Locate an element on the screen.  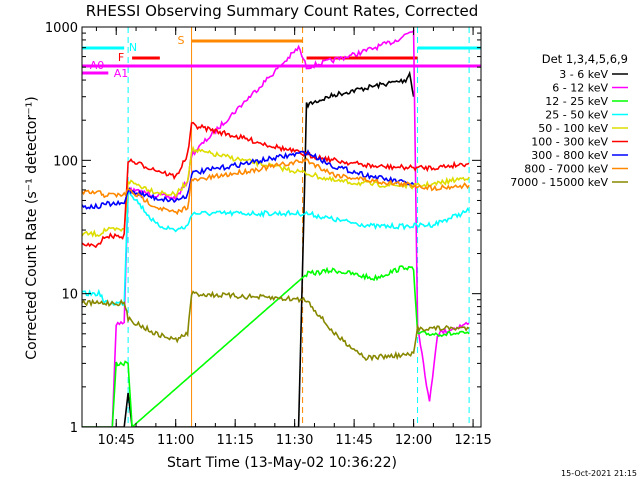
x-tick-label: 10:45 is located at coordinates (115, 440).